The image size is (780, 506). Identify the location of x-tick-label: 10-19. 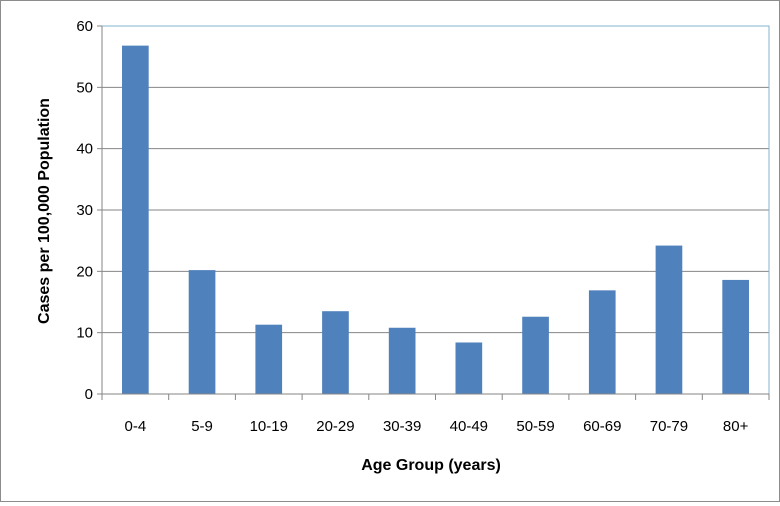
(269, 426).